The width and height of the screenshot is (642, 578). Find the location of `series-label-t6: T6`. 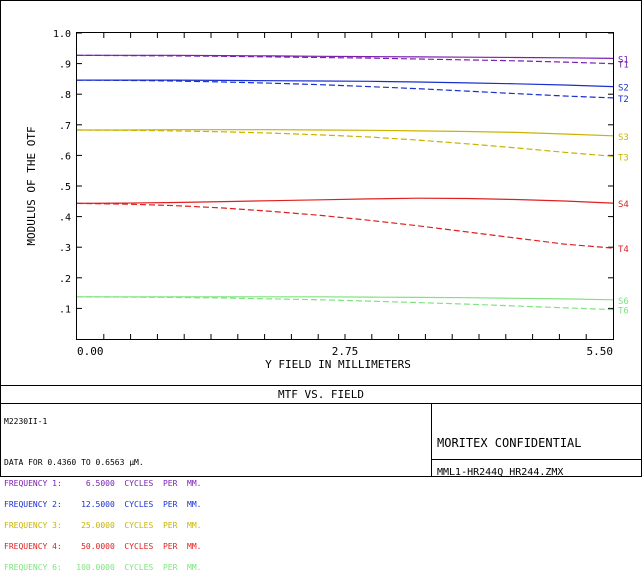

series-label-t6: T6 is located at coordinates (623, 312).